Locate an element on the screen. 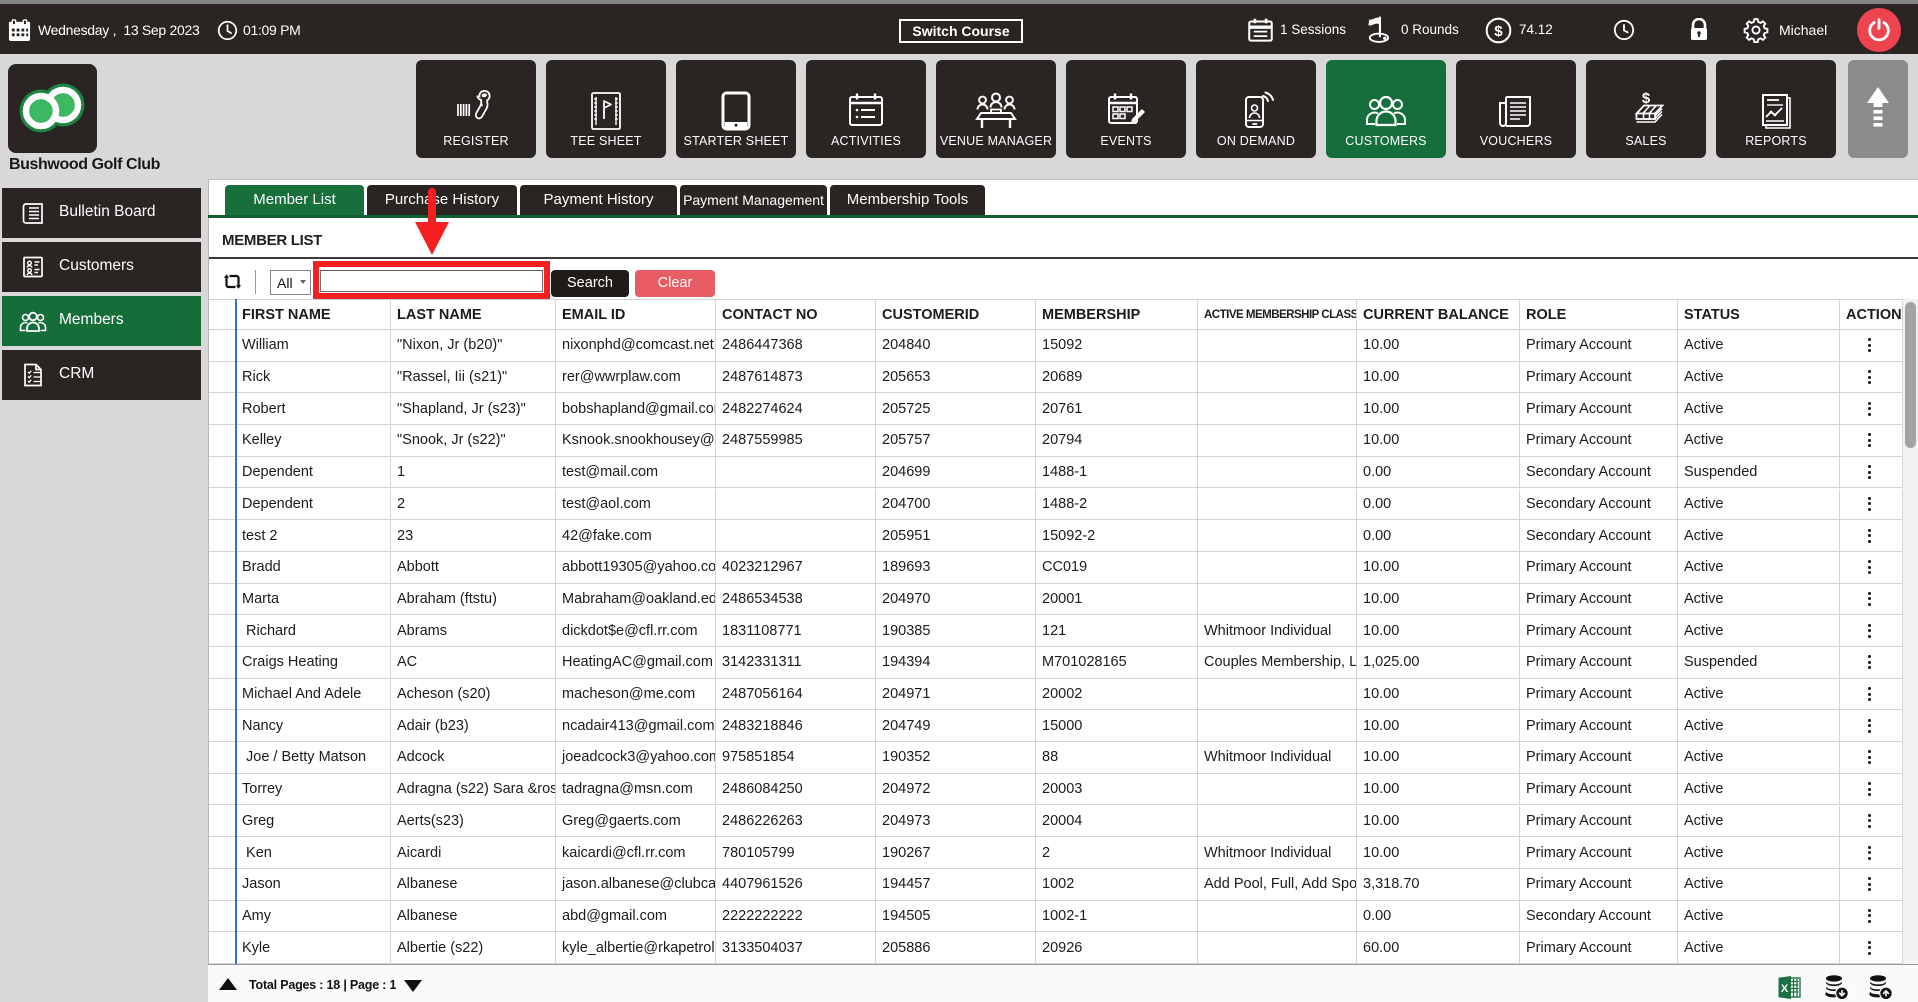  svg-text: X is located at coordinates (1785, 989).